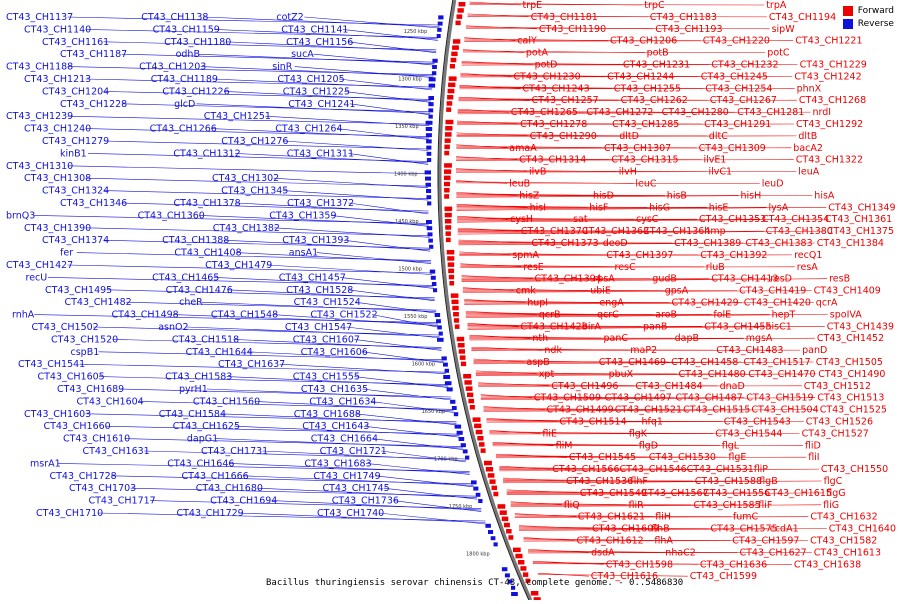  I want to click on gene-label-forward: CT43_CH1375, so click(860, 231).